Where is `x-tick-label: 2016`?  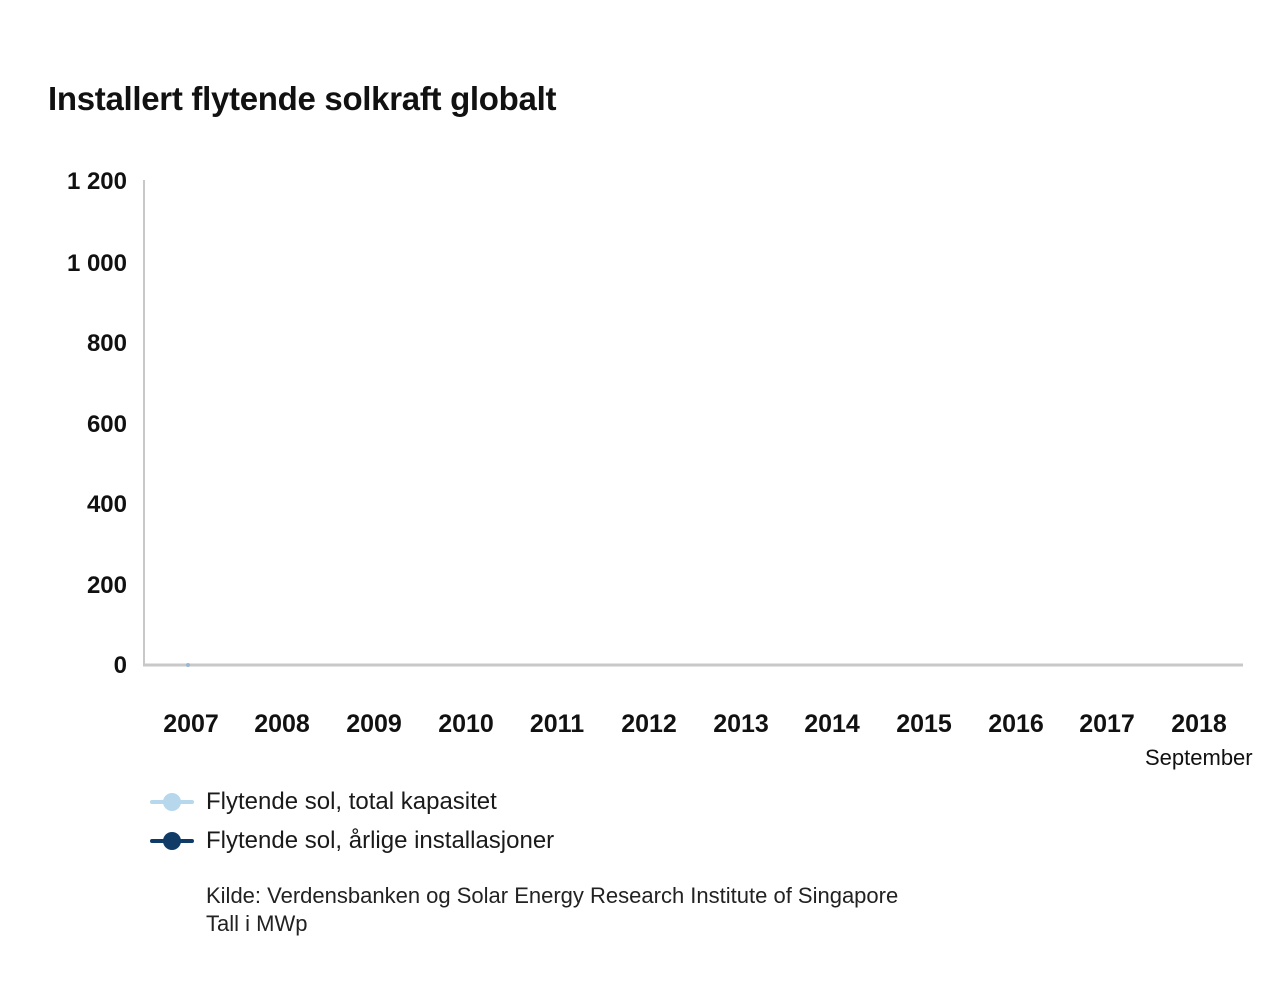 x-tick-label: 2016 is located at coordinates (1016, 724).